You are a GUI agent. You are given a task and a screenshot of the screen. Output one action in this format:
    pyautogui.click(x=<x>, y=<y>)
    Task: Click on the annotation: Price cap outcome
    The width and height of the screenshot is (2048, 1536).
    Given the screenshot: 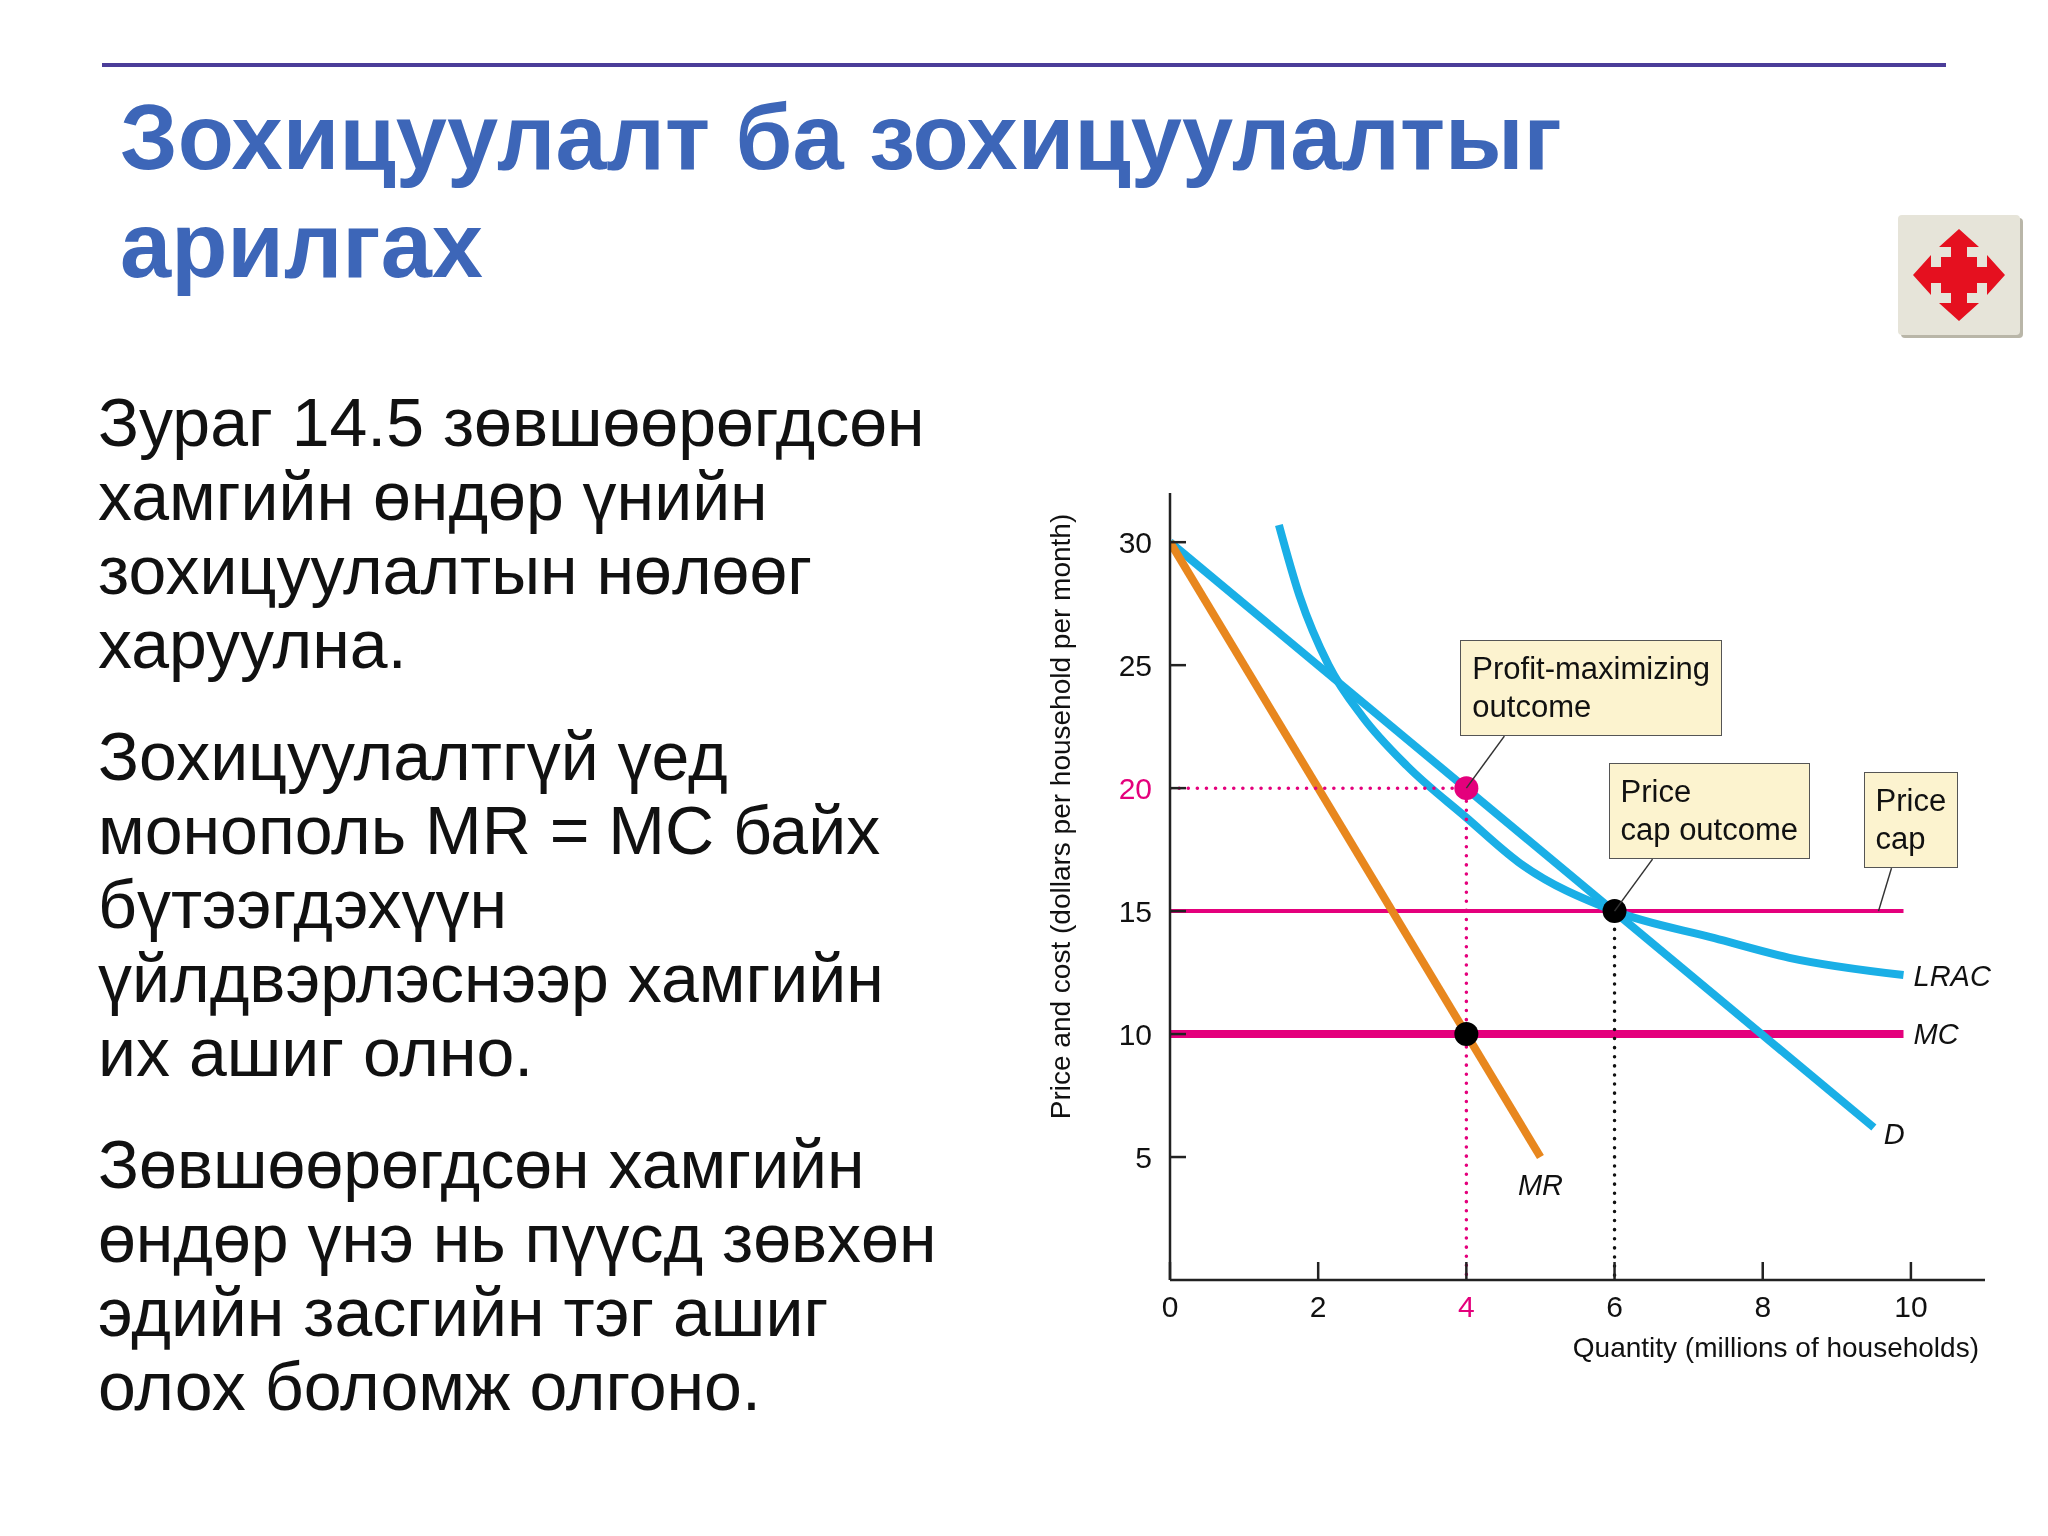 What is the action you would take?
    pyautogui.click(x=1709, y=811)
    